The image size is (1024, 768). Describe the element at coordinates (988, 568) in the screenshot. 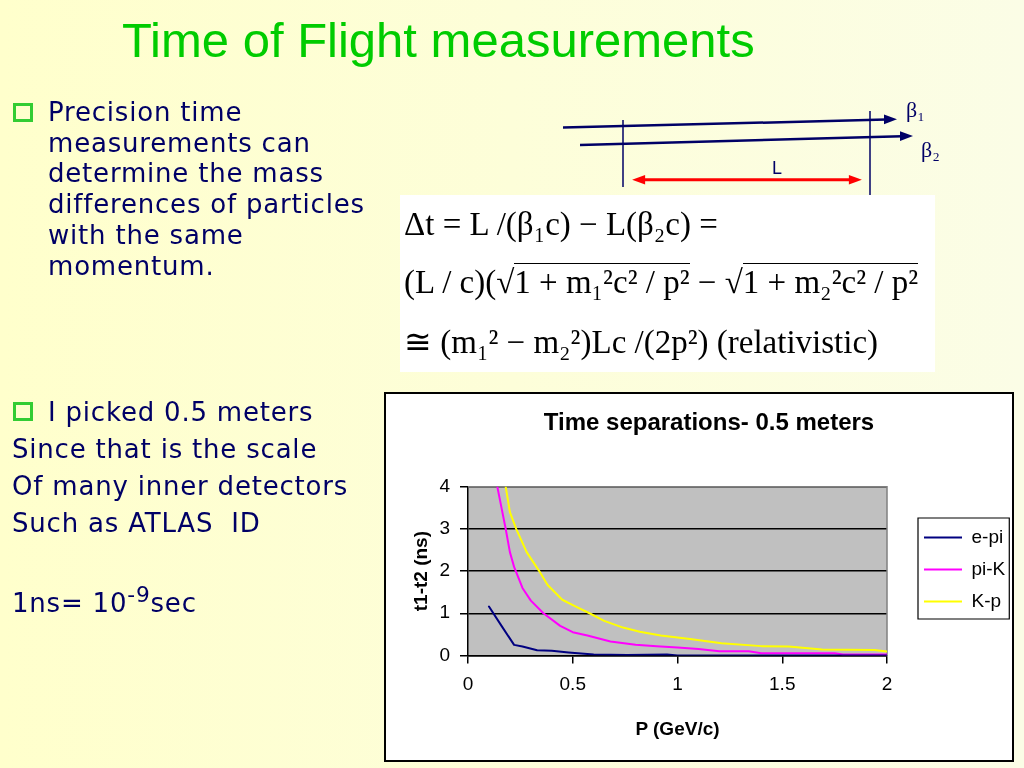

I see `legend-label: pi-K` at that location.